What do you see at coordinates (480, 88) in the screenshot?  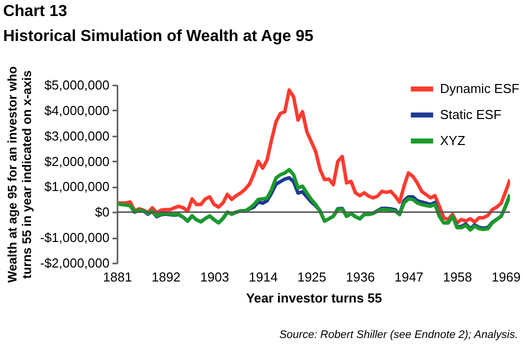 I see `legend-label: Dynamic ESF` at bounding box center [480, 88].